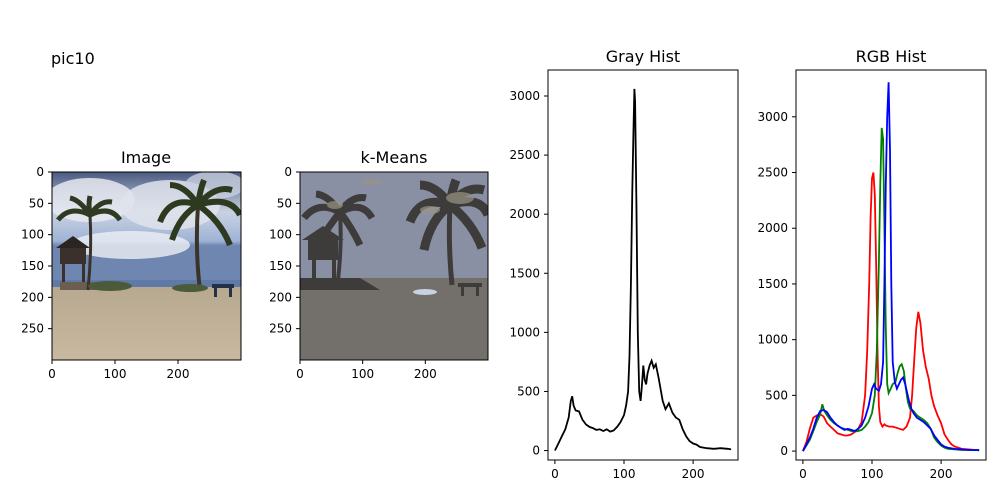  I want to click on beach-photo, so click(146, 266).